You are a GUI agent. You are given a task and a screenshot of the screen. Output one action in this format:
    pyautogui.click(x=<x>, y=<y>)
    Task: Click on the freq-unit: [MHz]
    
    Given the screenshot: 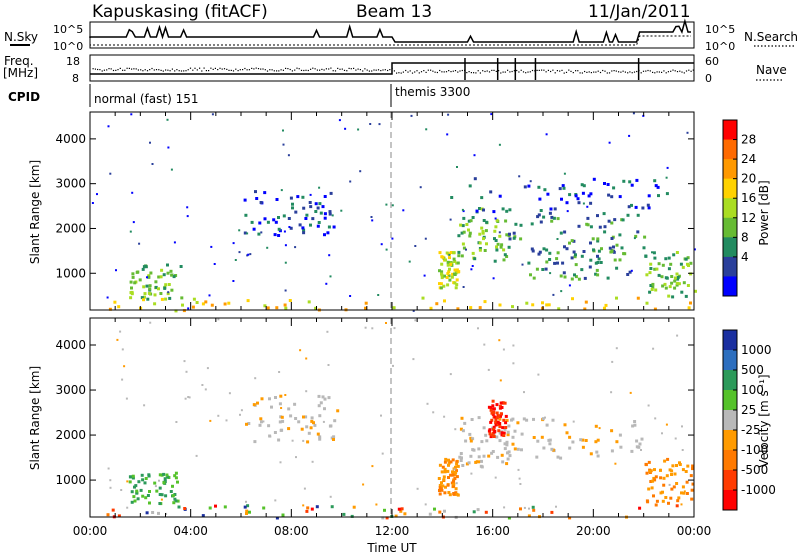 What is the action you would take?
    pyautogui.click(x=20, y=73)
    